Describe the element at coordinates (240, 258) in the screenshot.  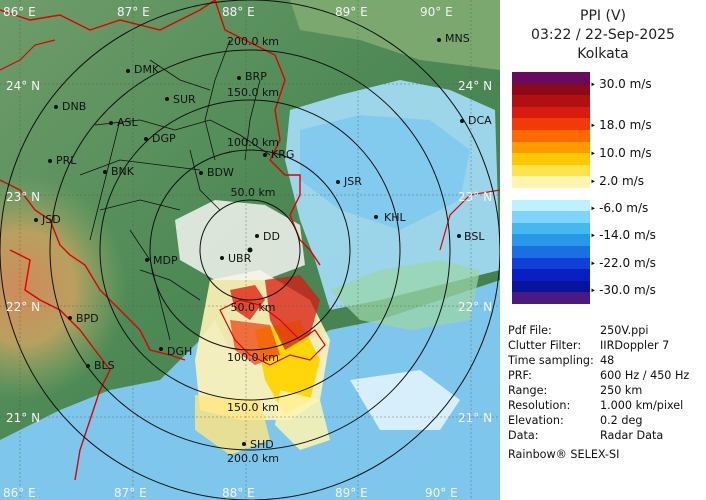
I see `station-ubr: UBR` at that location.